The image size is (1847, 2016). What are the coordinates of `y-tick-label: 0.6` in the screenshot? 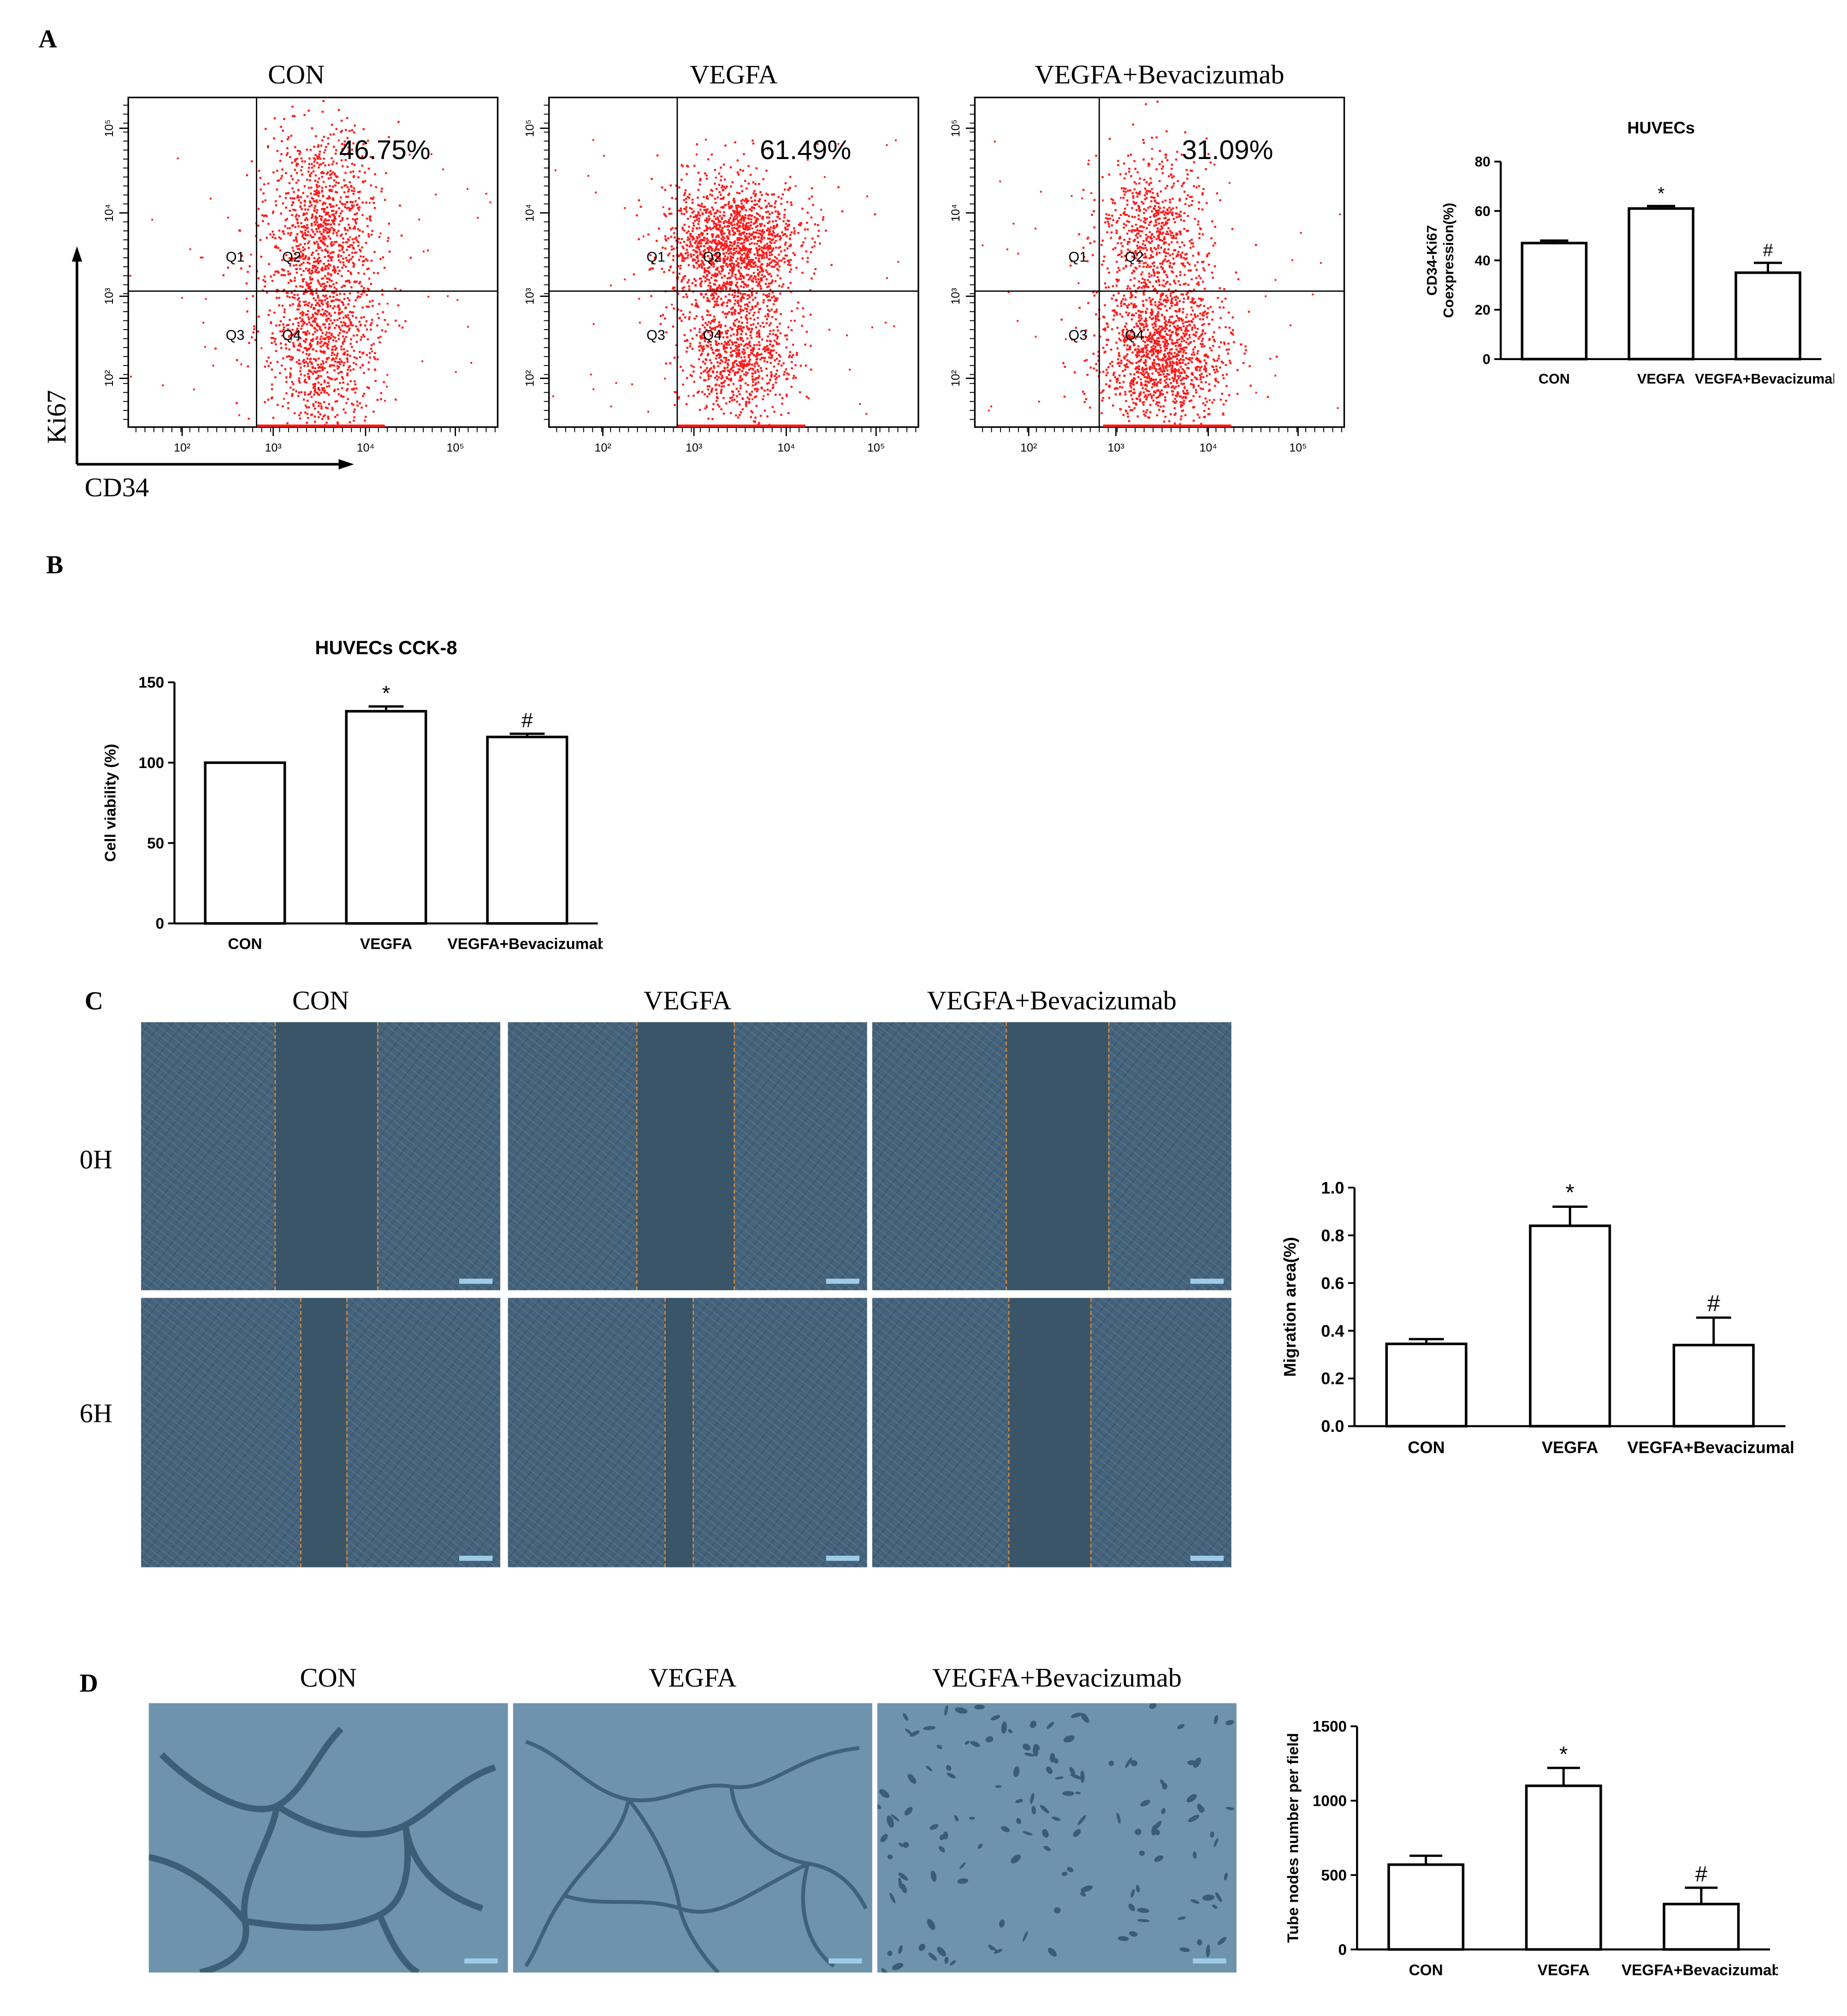 It's located at (1332, 1283).